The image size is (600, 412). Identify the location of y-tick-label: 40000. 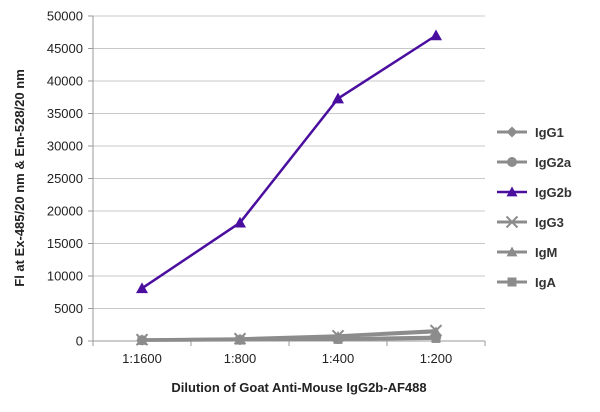
(65, 81).